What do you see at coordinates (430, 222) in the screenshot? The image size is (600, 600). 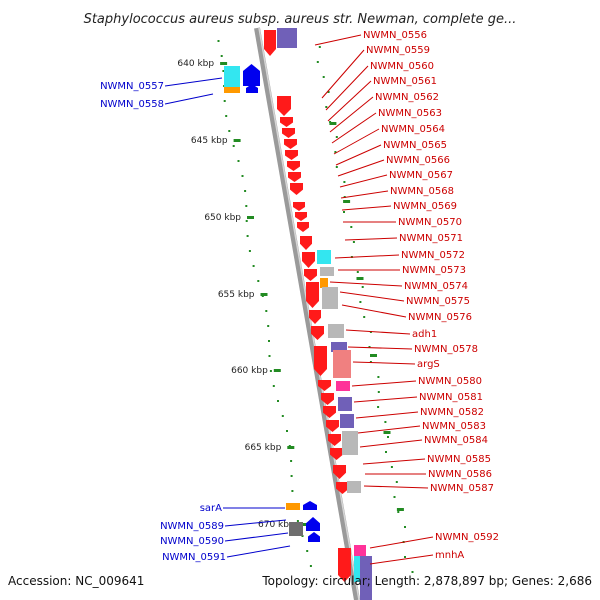 I see `right-gene-label: NWMN_0570` at bounding box center [430, 222].